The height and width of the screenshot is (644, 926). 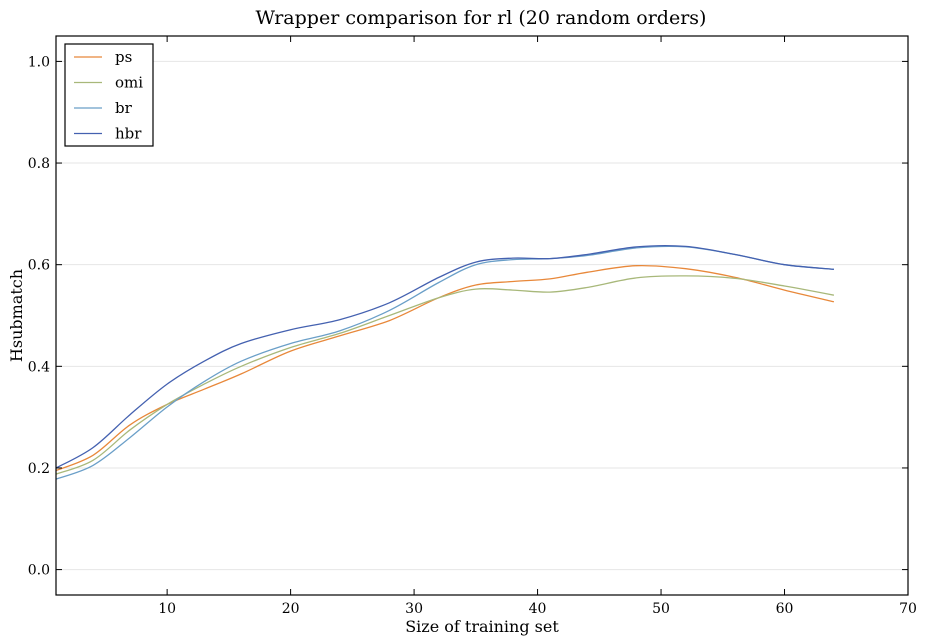 What do you see at coordinates (785, 609) in the screenshot?
I see `x-tick-label: 60` at bounding box center [785, 609].